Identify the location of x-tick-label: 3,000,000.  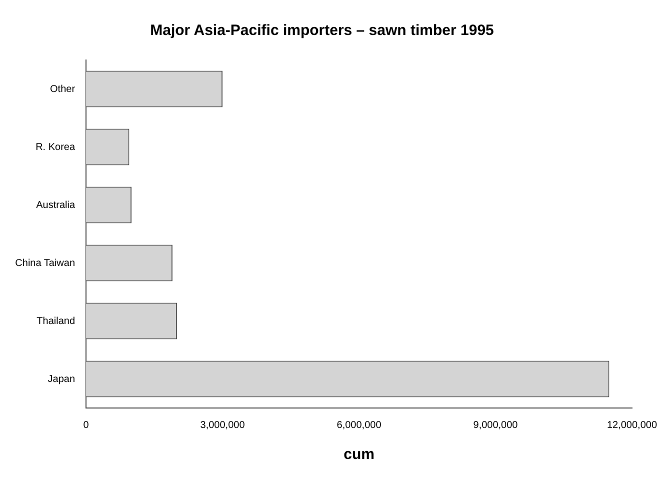
(223, 425).